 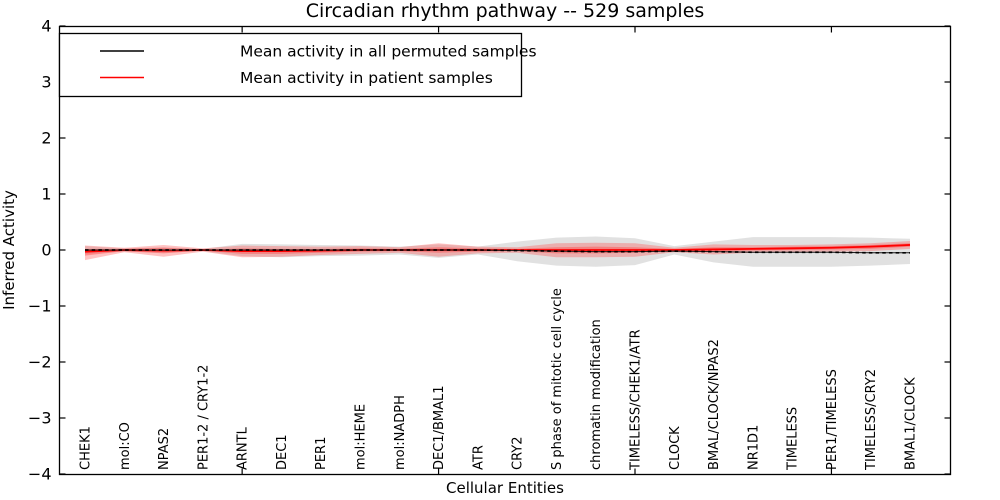 What do you see at coordinates (40, 362) in the screenshot?
I see `y-tick-label: −2` at bounding box center [40, 362].